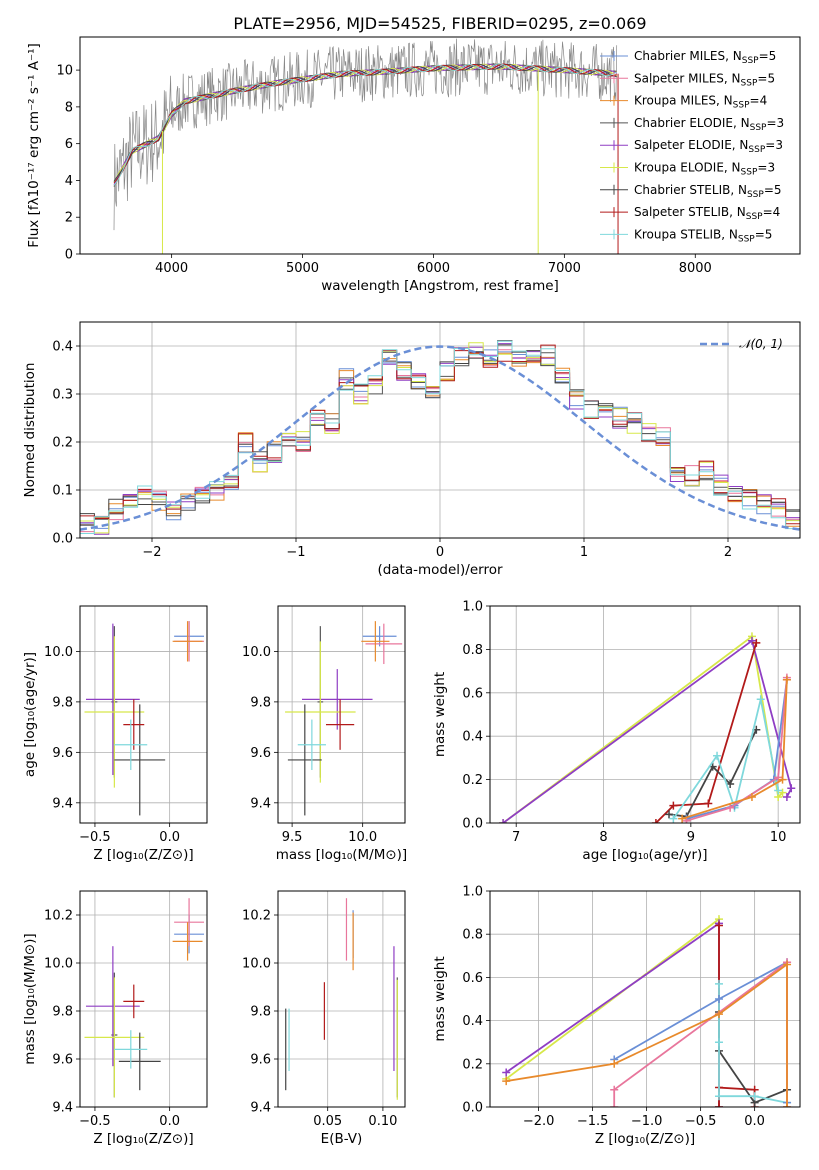 The width and height of the screenshot is (819, 1170). I want to click on model-line-salpeter_stelib, so click(365, 123).